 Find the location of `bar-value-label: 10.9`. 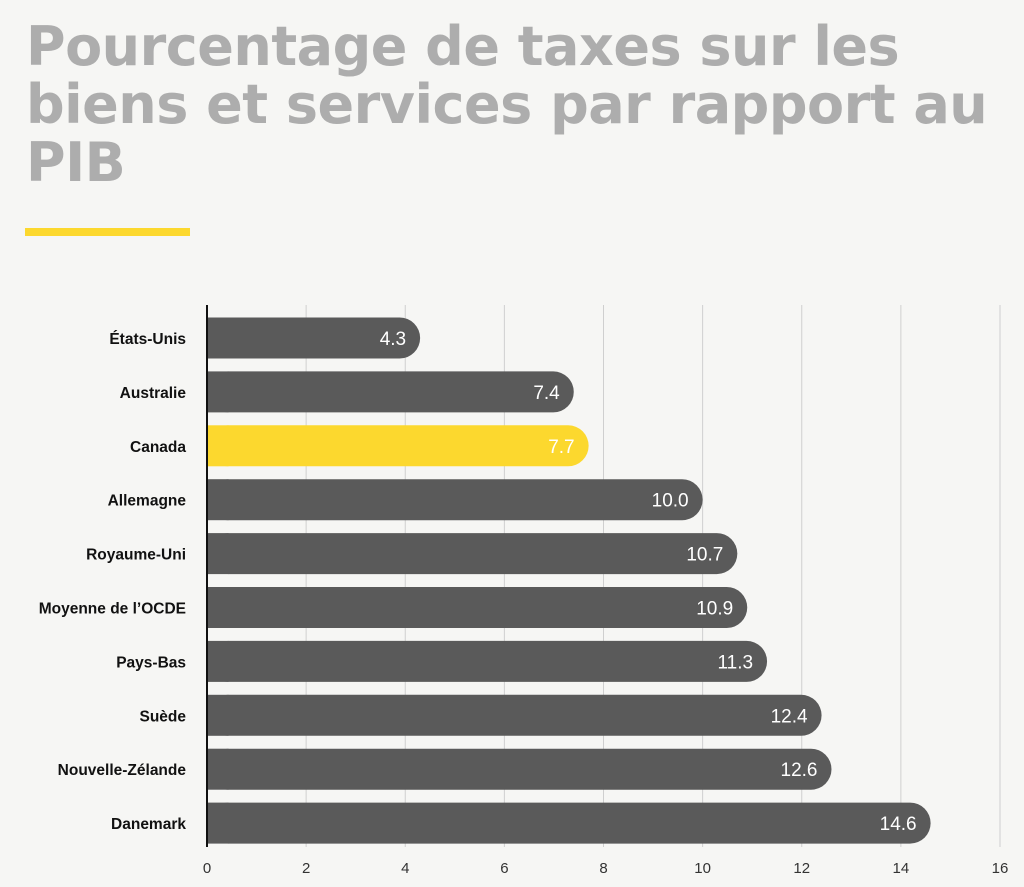

bar-value-label: 10.9 is located at coordinates (714, 609).